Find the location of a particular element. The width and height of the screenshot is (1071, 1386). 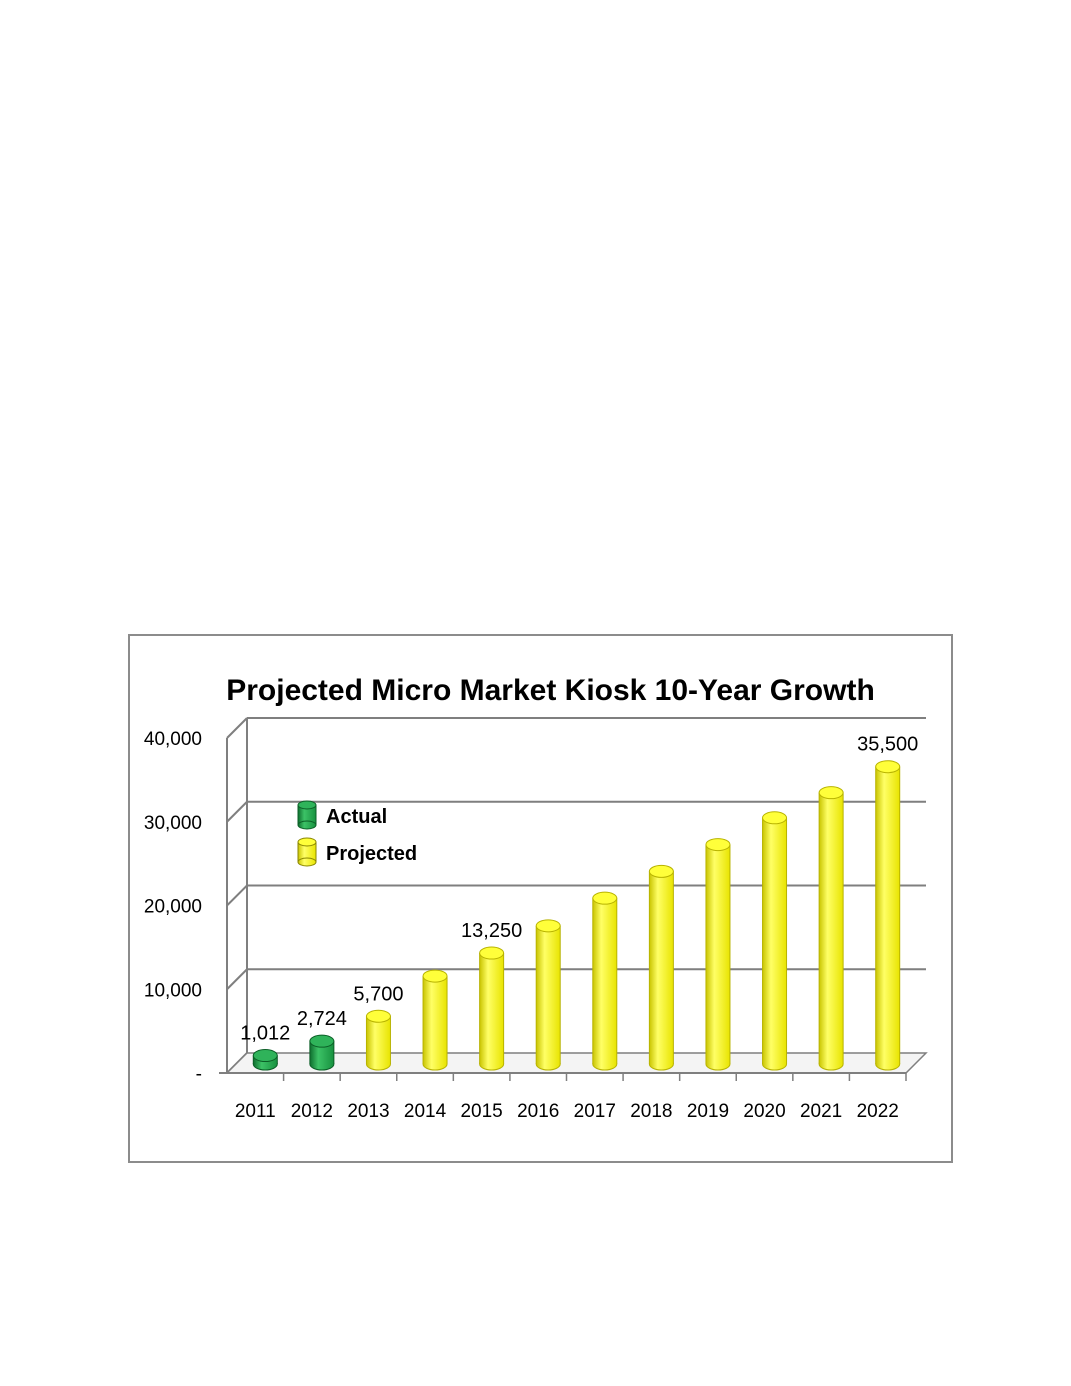

x-tick-label: 2020 is located at coordinates (764, 1111).